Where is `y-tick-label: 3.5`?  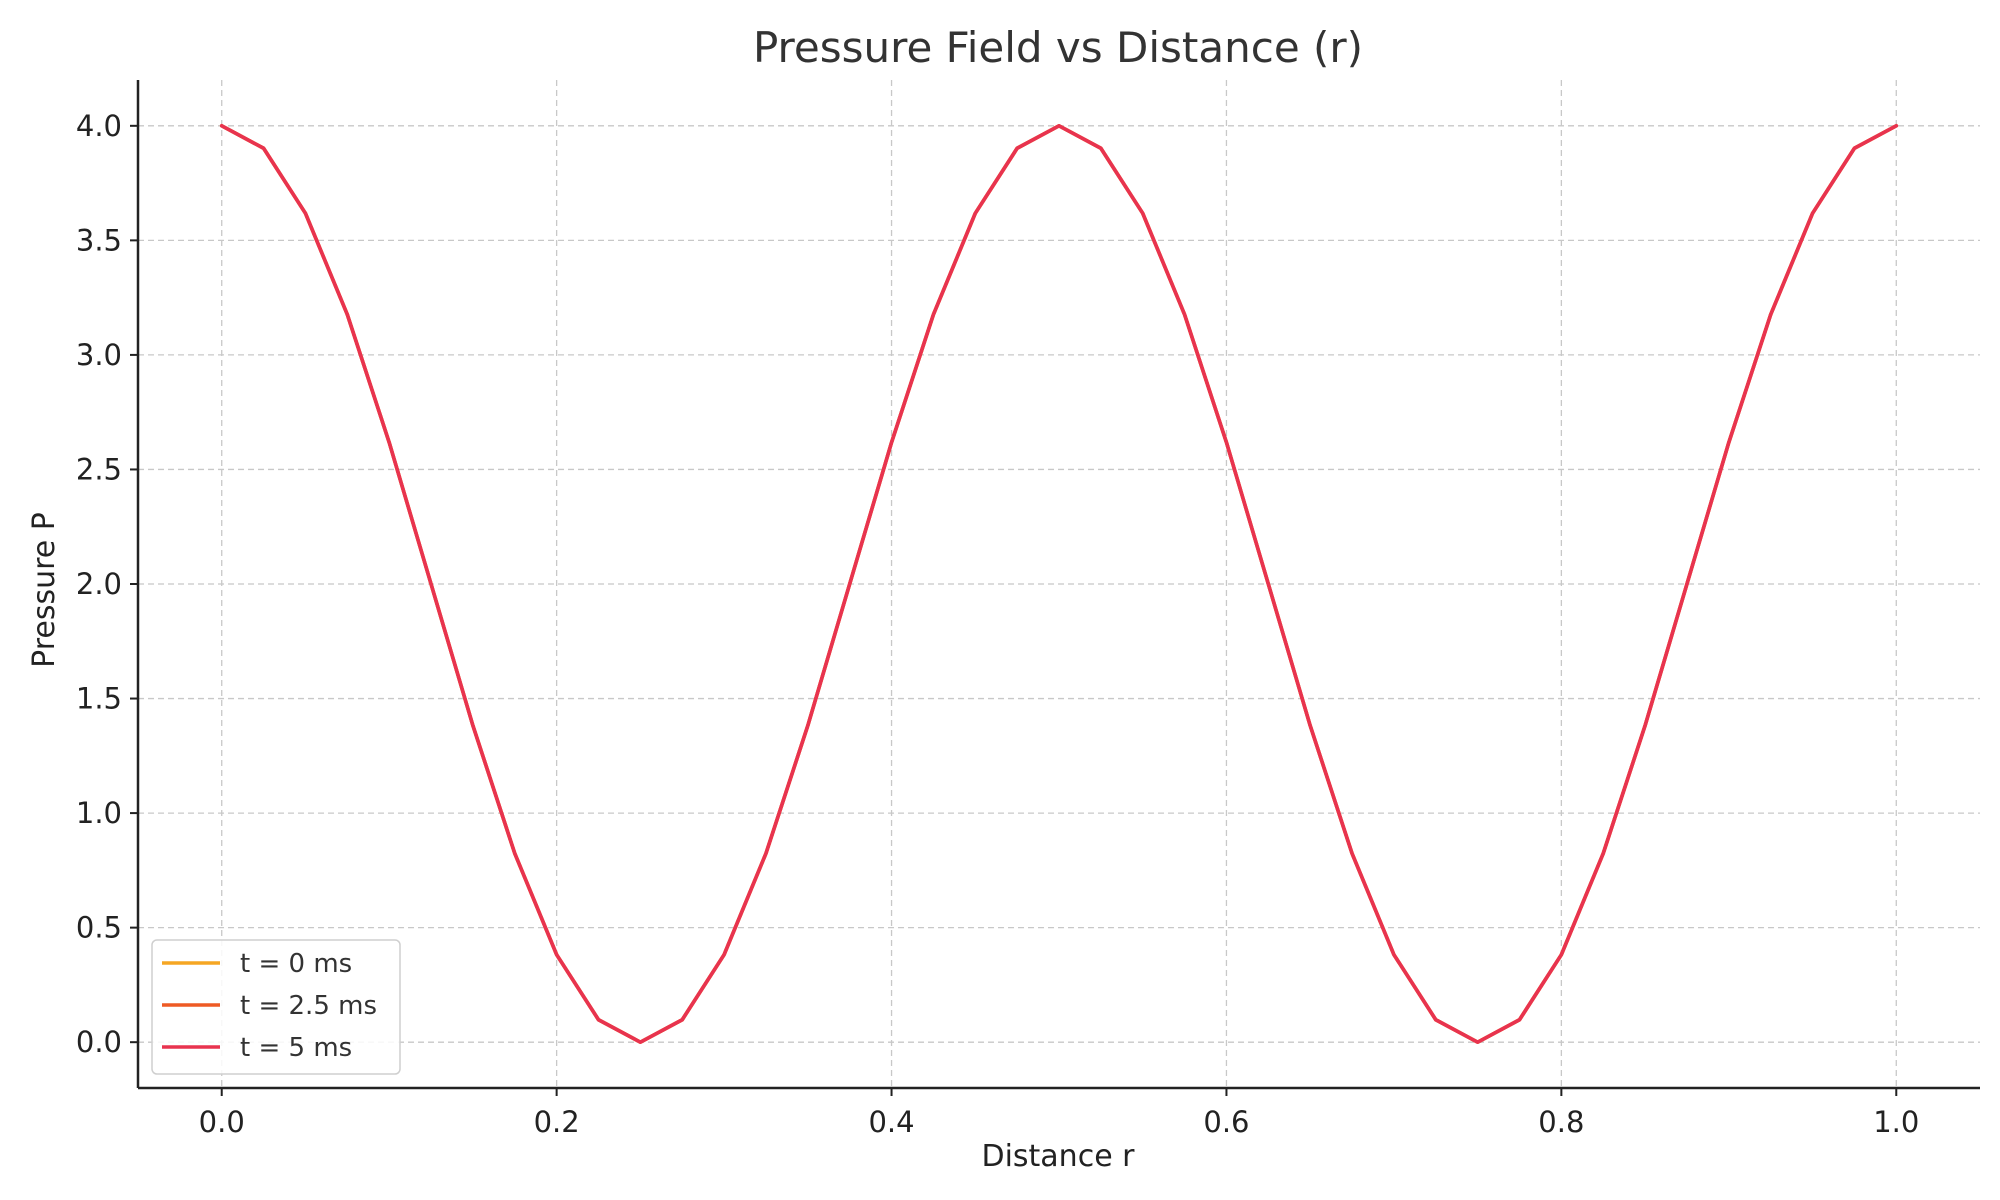
y-tick-label: 3.5 is located at coordinates (99, 240).